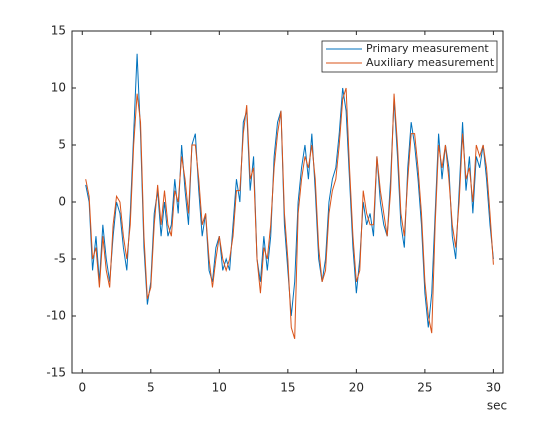  What do you see at coordinates (151, 388) in the screenshot?
I see `x-tick-label: 5` at bounding box center [151, 388].